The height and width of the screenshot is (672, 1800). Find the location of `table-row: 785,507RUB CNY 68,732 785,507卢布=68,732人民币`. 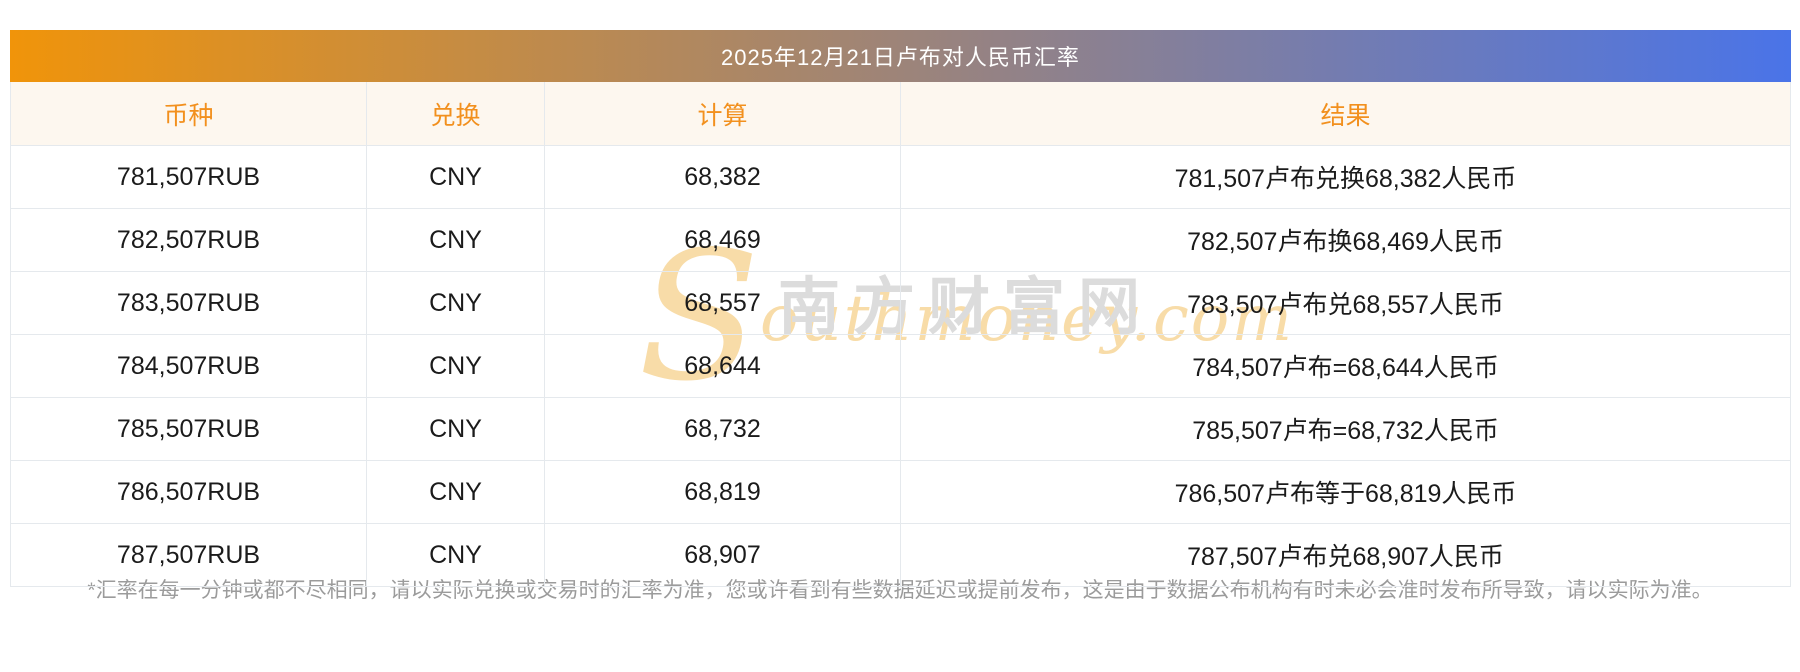

table-row: 785,507RUB CNY 68,732 785,507卢布=68,732人民币 is located at coordinates (900, 429).